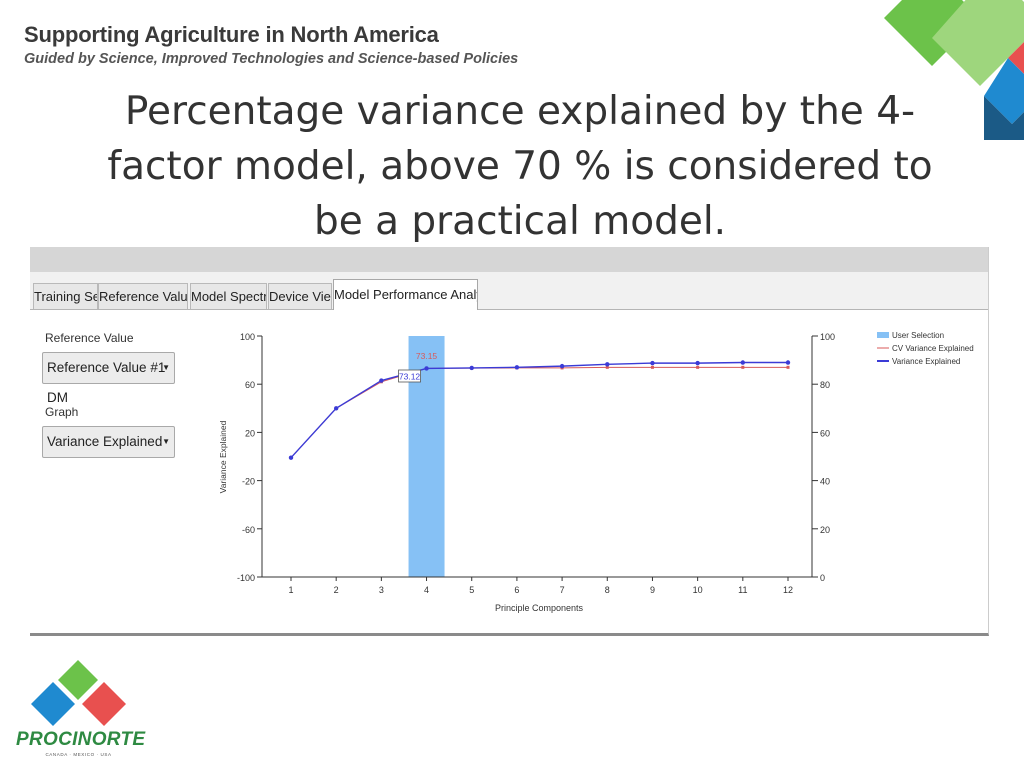  What do you see at coordinates (250, 385) in the screenshot?
I see `left-tick-label: 60` at bounding box center [250, 385].